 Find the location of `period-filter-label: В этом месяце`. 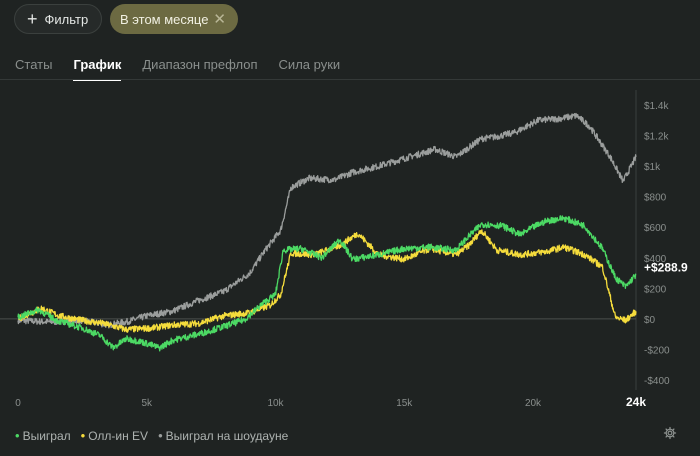

period-filter-label: В этом месяце is located at coordinates (164, 19).